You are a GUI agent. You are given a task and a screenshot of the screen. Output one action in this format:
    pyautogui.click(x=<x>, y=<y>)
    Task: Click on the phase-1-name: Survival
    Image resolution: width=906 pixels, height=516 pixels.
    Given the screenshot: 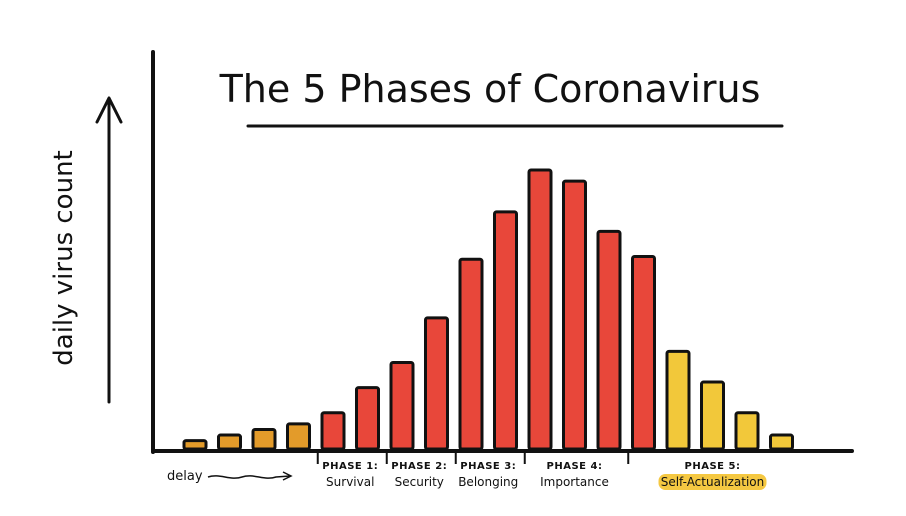 What is the action you would take?
    pyautogui.click(x=350, y=482)
    